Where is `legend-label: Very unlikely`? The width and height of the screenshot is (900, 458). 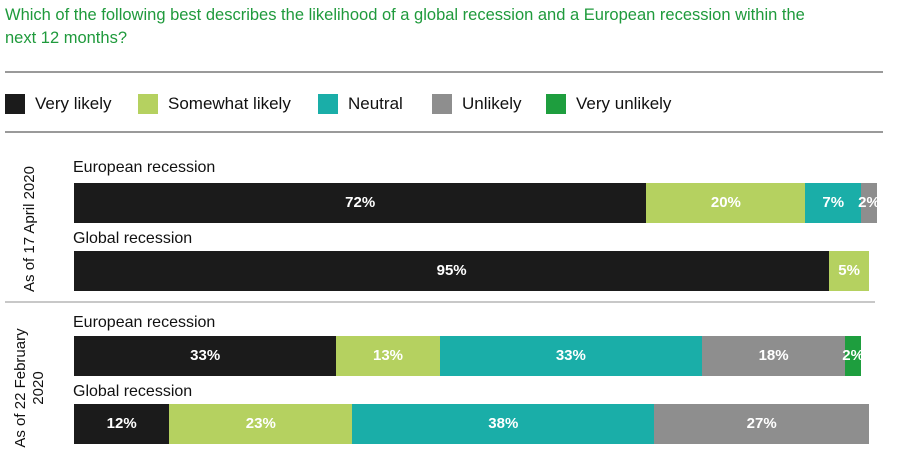
legend-label: Very unlikely is located at coordinates (624, 103).